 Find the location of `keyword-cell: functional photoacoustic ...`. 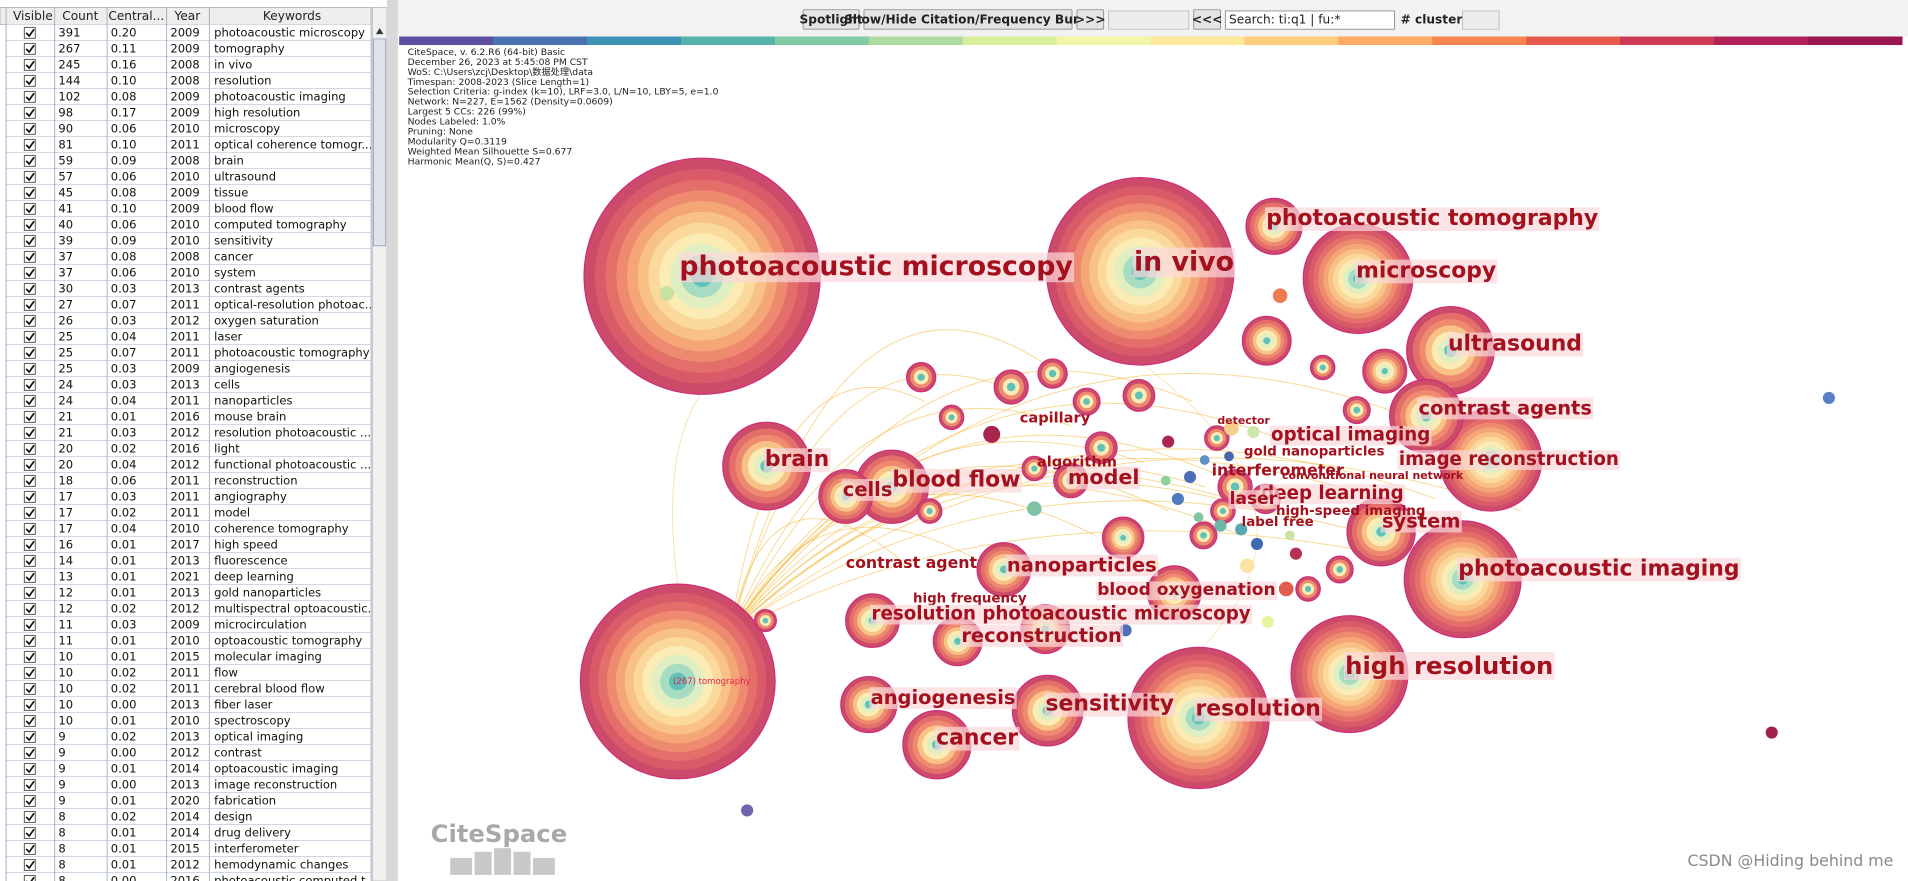

keyword-cell: functional photoacoustic ... is located at coordinates (292, 464).